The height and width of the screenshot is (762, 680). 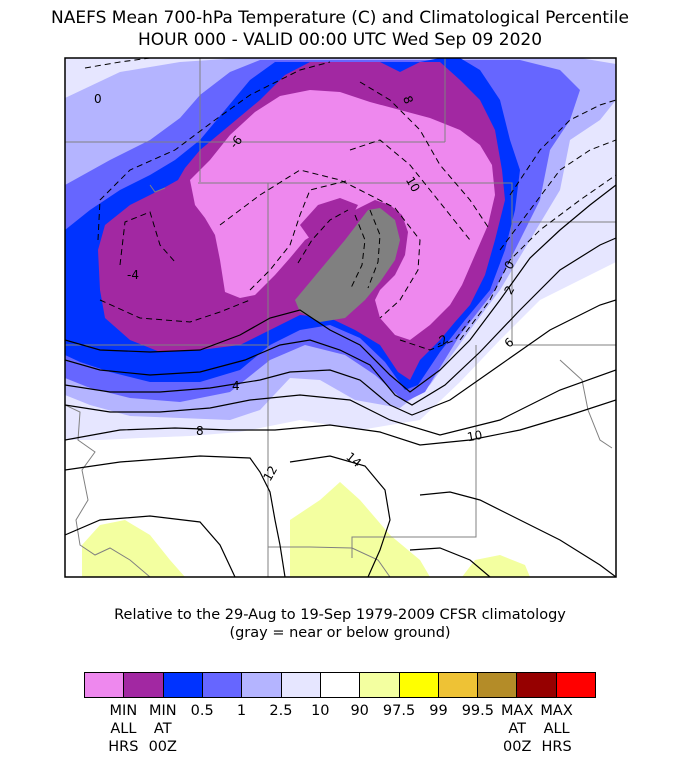 What do you see at coordinates (399, 711) in the screenshot?
I see `legend-label: 97.5` at bounding box center [399, 711].